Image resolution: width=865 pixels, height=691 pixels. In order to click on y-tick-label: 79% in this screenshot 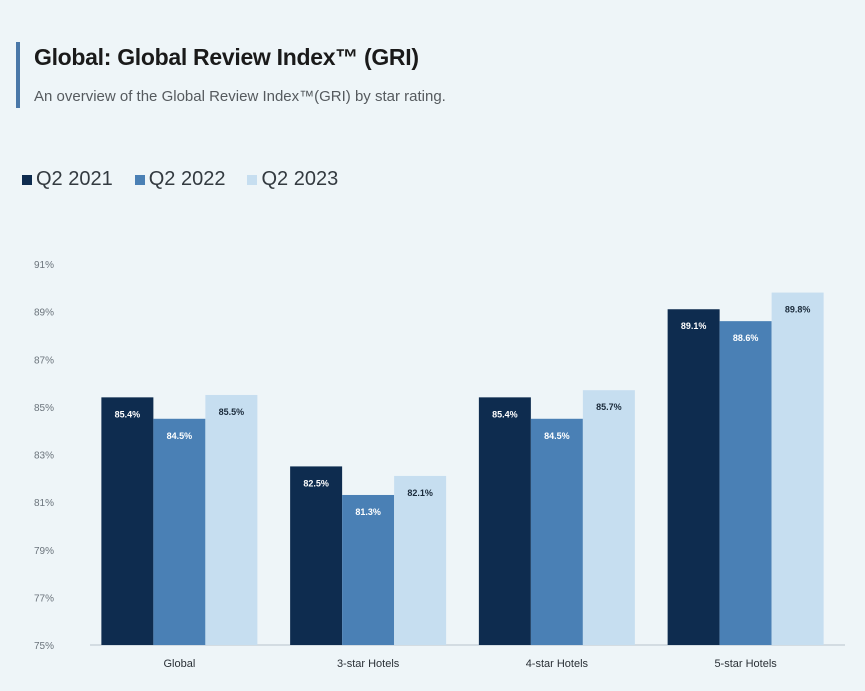, I will do `click(44, 551)`.